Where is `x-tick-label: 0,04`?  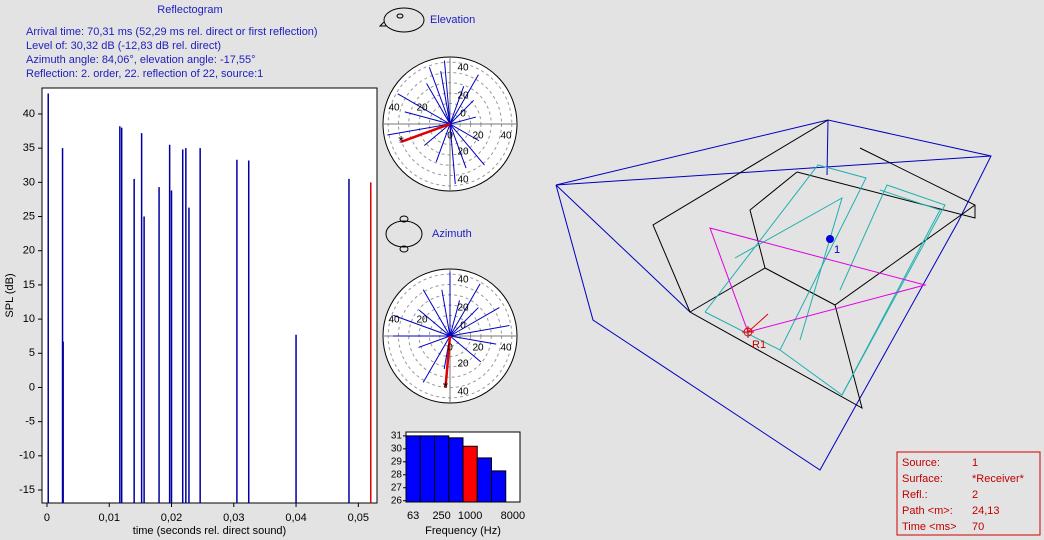
x-tick-label: 0,04 is located at coordinates (295, 518).